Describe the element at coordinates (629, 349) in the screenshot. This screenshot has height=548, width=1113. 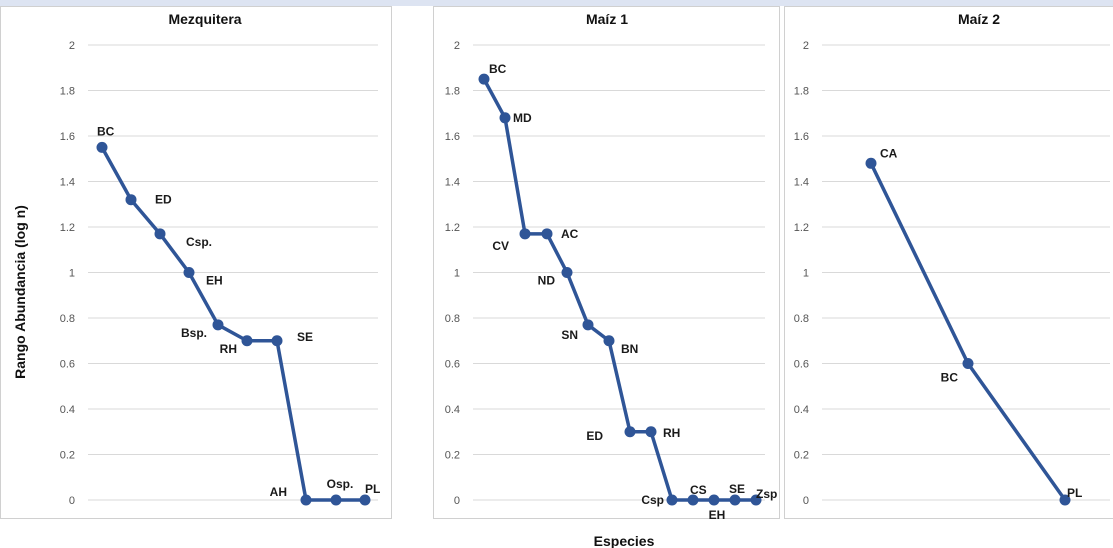
I see `point-label: BN` at that location.